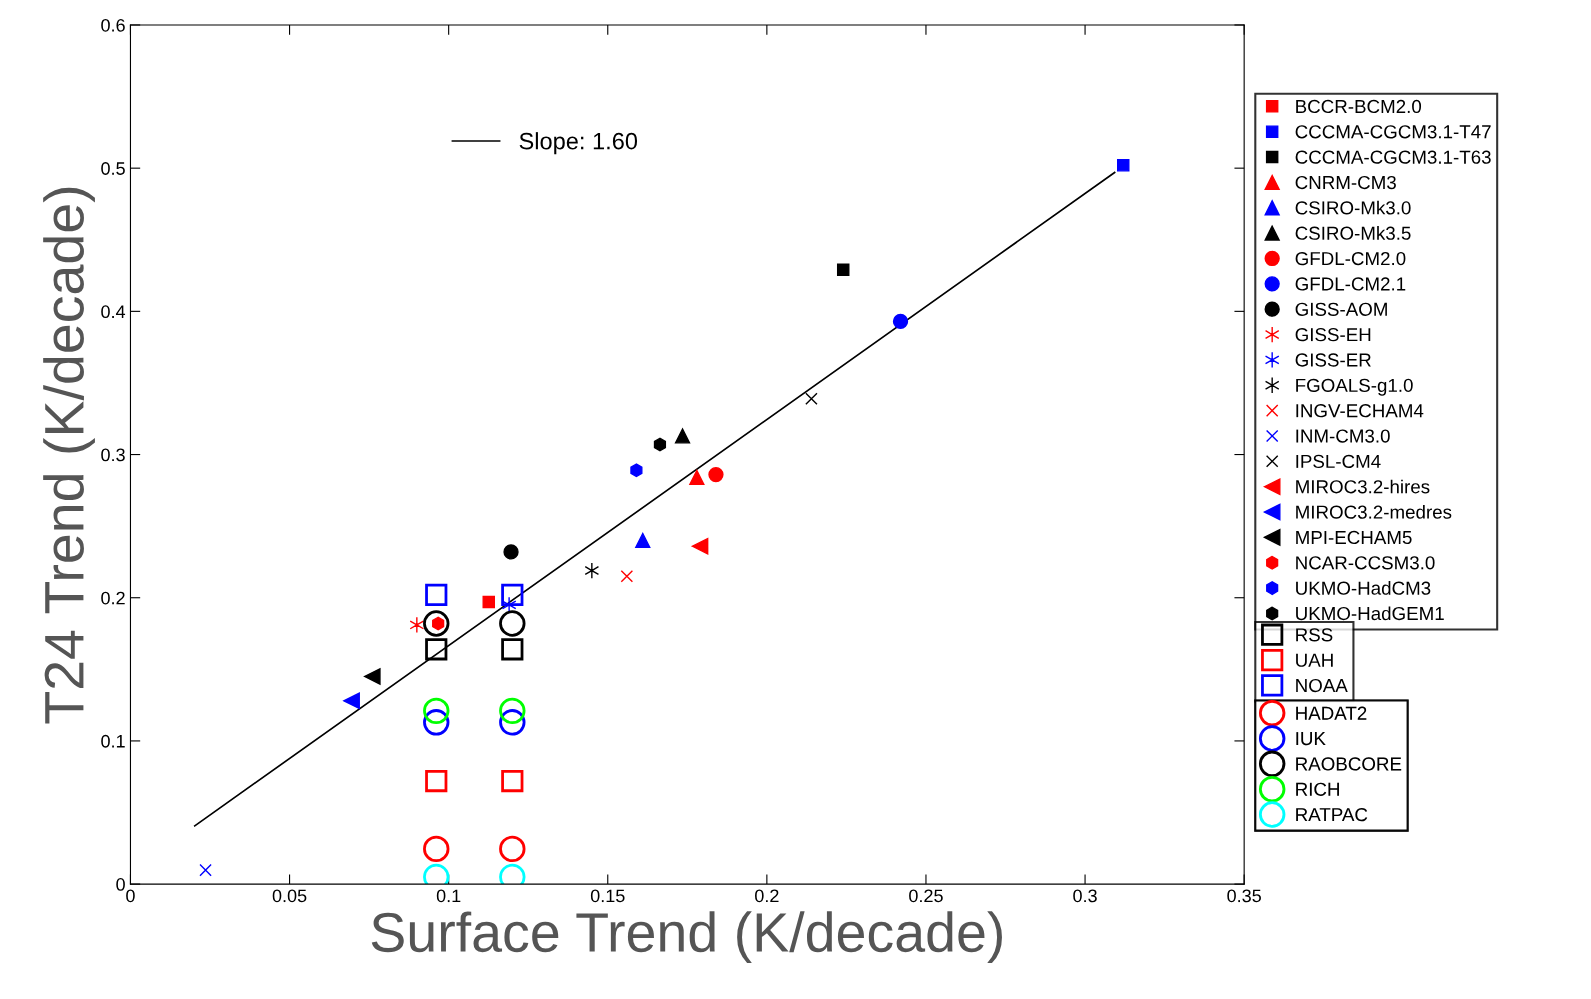  Describe the element at coordinates (1360, 411) in the screenshot. I see `legend-label: INGV-ECHAM4` at that location.